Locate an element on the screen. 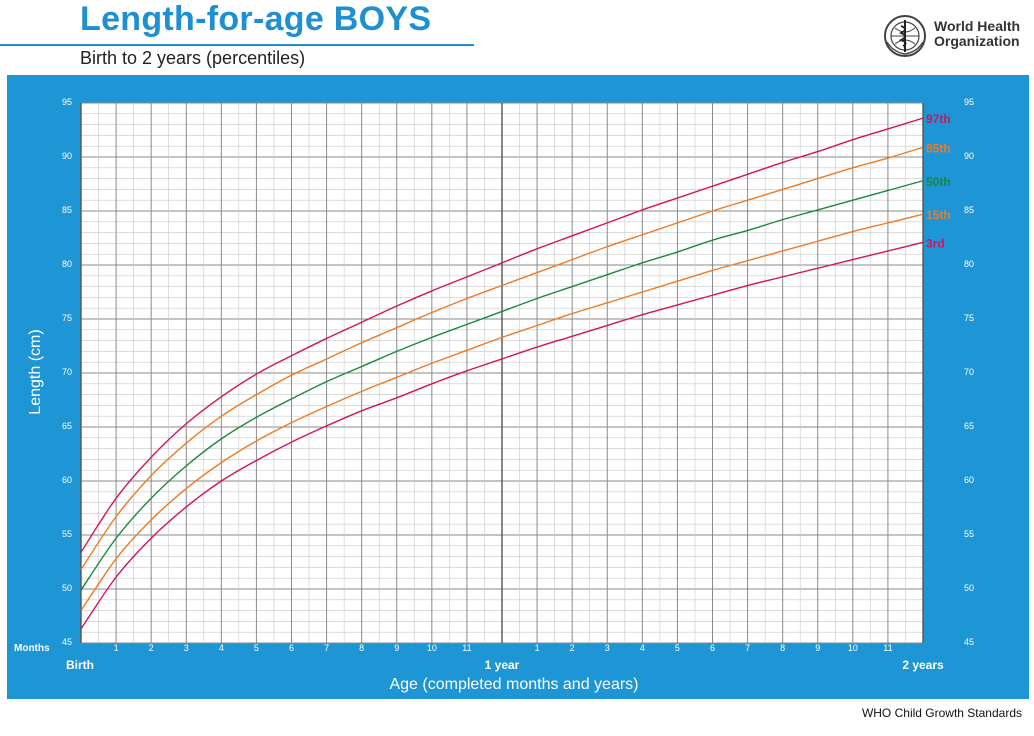 The image size is (1034, 736). y-axis-title: Length (cm) is located at coordinates (35, 371).